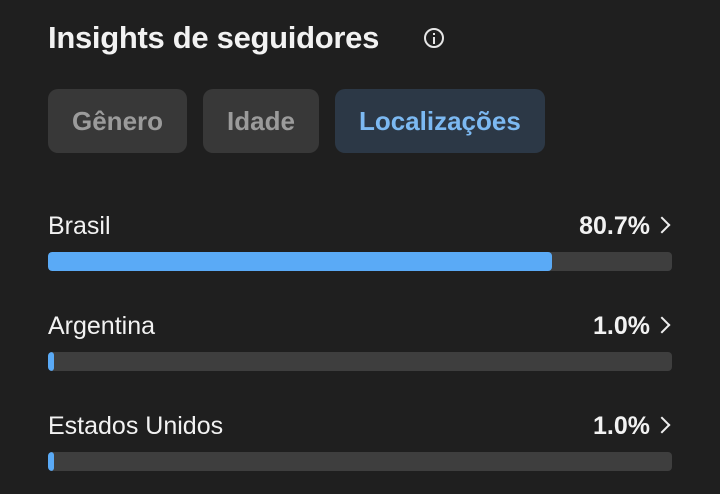 This screenshot has width=720, height=494. What do you see at coordinates (102, 326) in the screenshot?
I see `location-name: Argentina` at bounding box center [102, 326].